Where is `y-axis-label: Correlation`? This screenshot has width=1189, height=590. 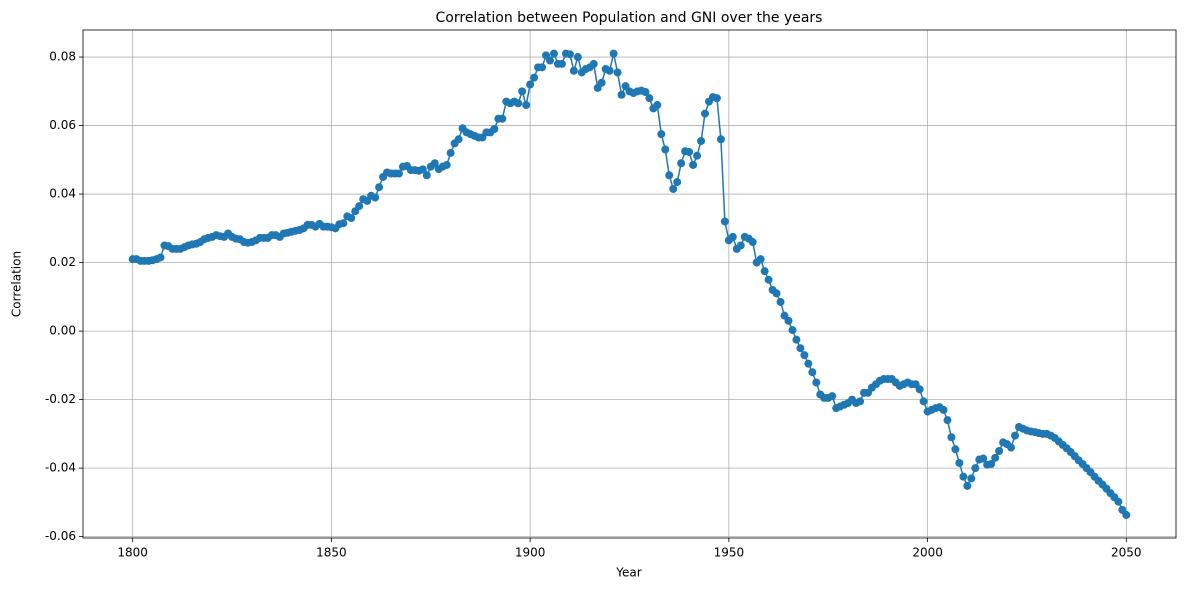 y-axis-label: Correlation is located at coordinates (17, 284).